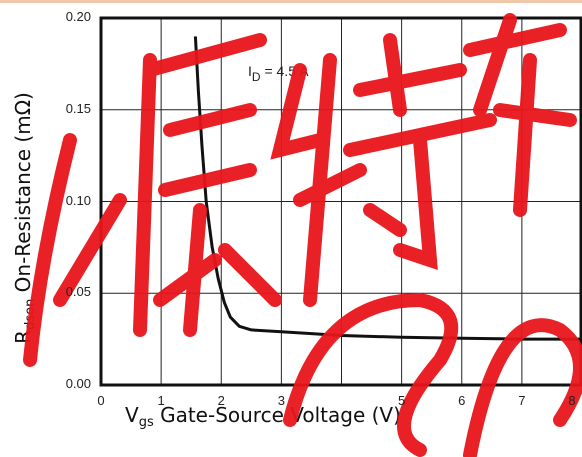  I want to click on x-tick-label: 8, so click(572, 400).